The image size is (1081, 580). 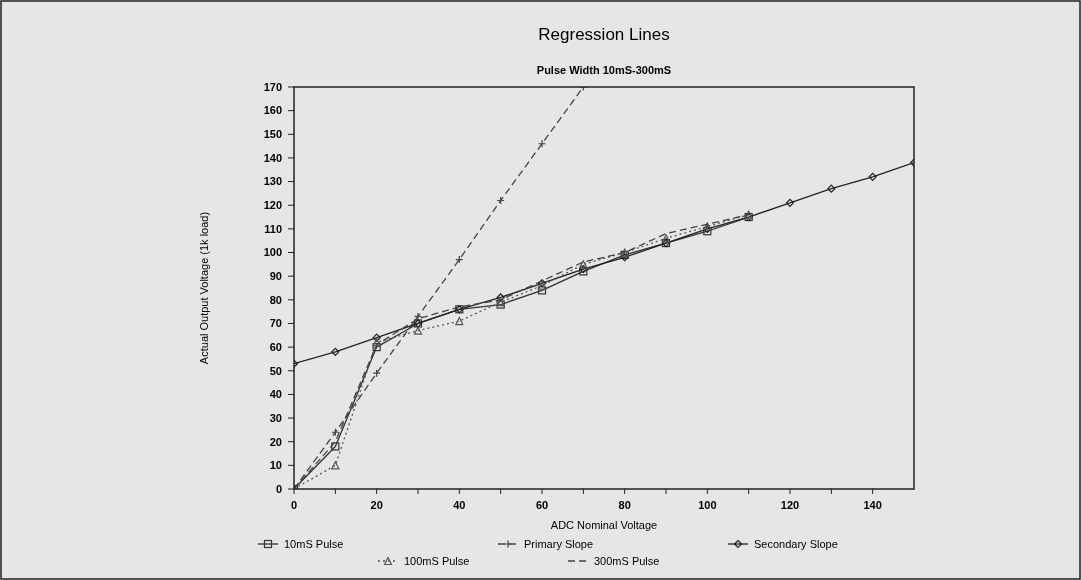 I want to click on y-tick-label: 150, so click(x=272, y=134).